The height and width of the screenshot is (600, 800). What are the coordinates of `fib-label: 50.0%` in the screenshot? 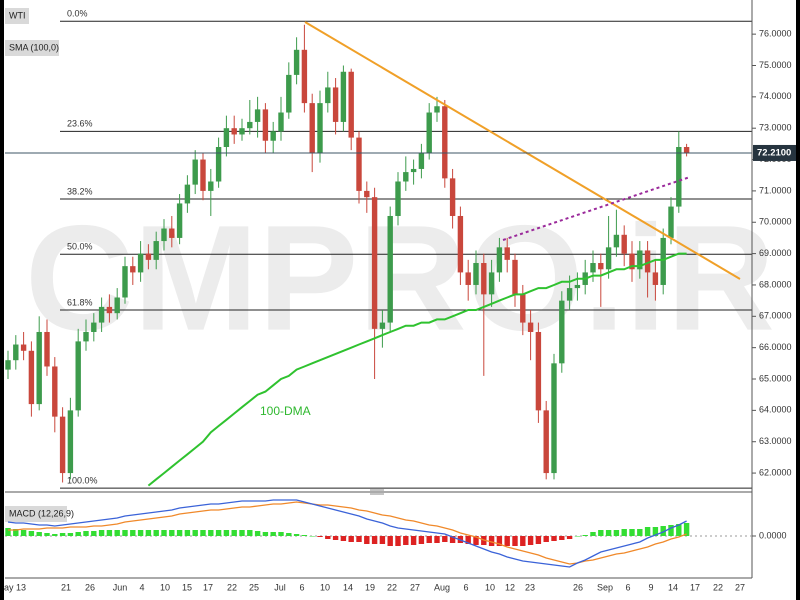 It's located at (80, 247).